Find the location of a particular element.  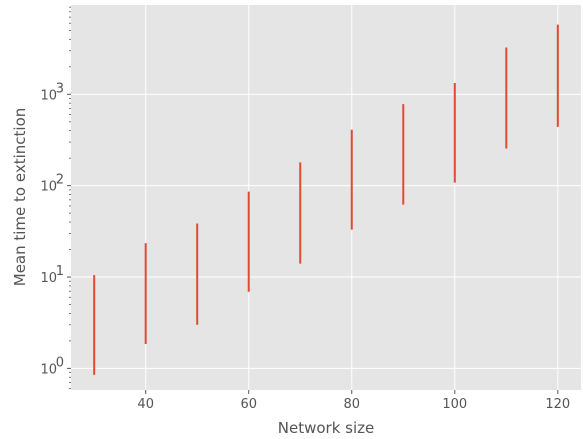

x-tick-label: 120 is located at coordinates (557, 404).